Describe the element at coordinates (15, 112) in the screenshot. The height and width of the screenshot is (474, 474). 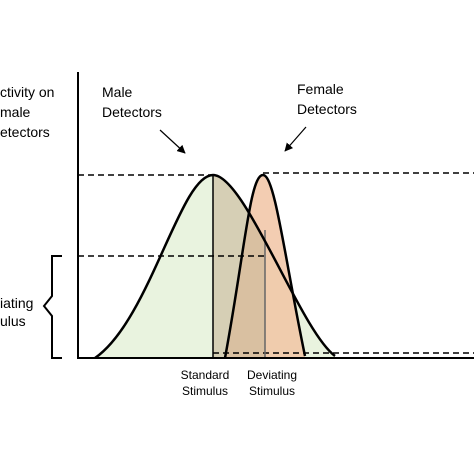
I see `y-axis-label: male` at that location.